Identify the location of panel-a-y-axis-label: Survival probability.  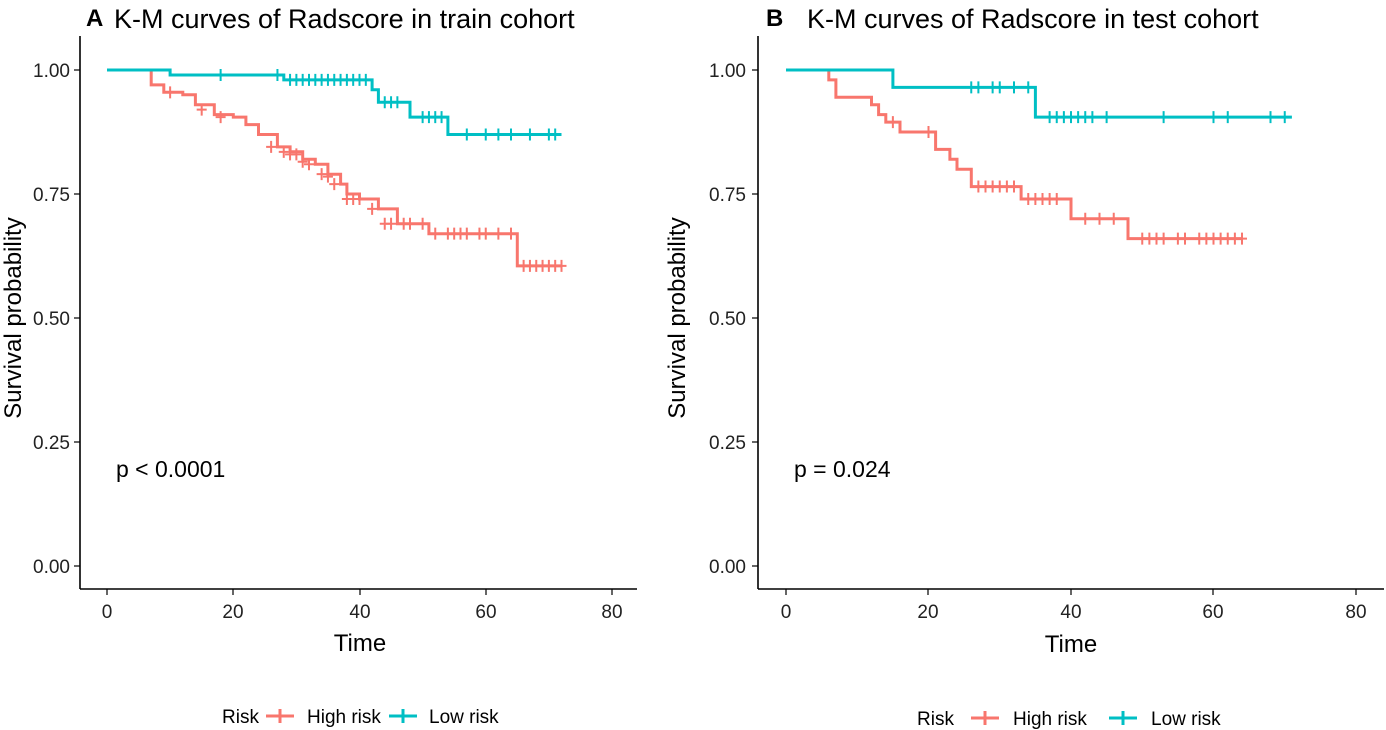
(13, 317).